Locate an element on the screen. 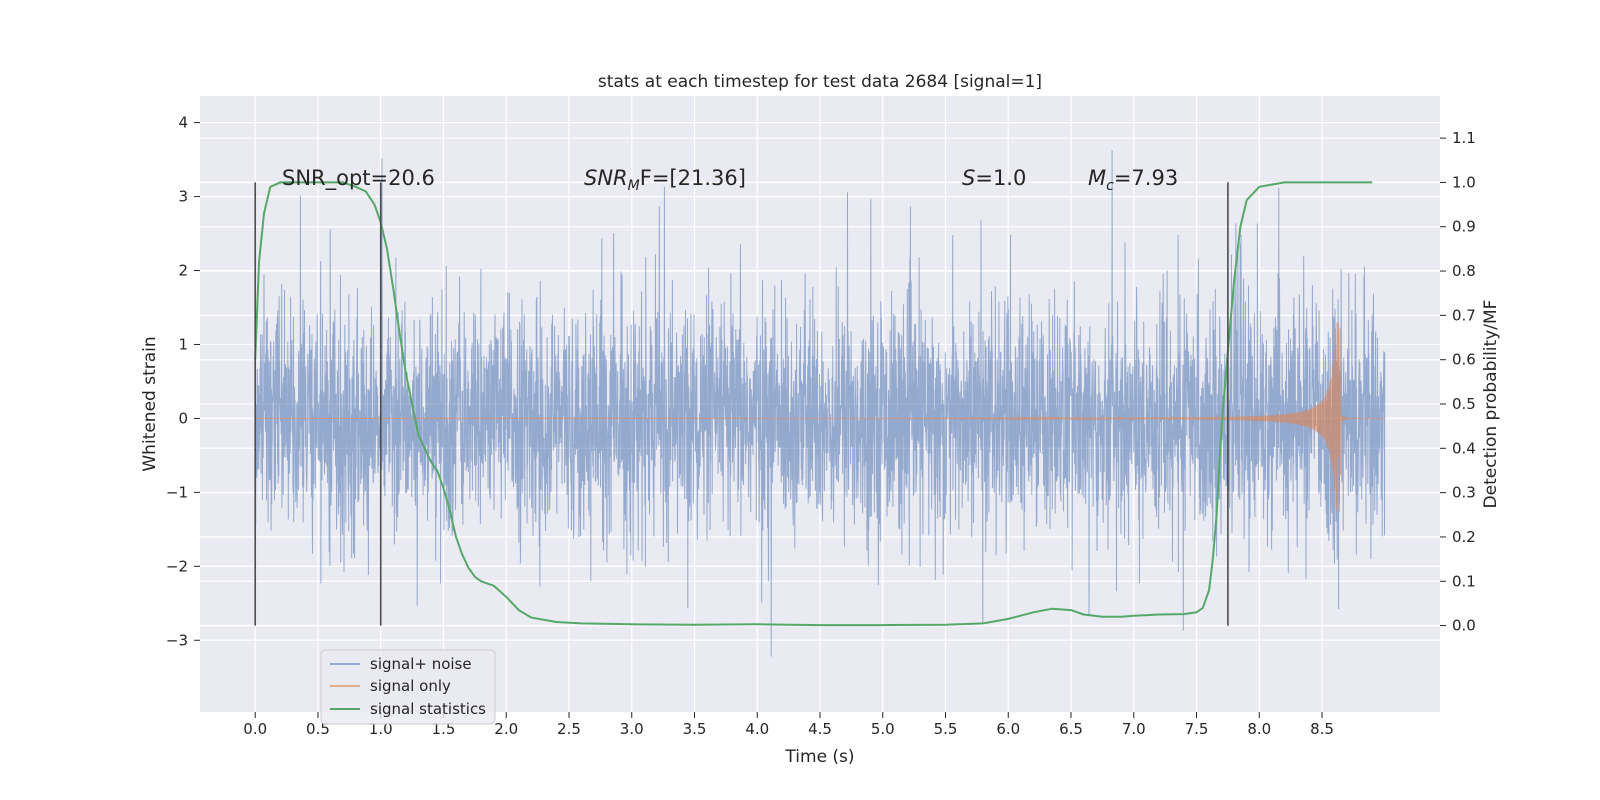  x-tick-label: 4.5 is located at coordinates (820, 729).